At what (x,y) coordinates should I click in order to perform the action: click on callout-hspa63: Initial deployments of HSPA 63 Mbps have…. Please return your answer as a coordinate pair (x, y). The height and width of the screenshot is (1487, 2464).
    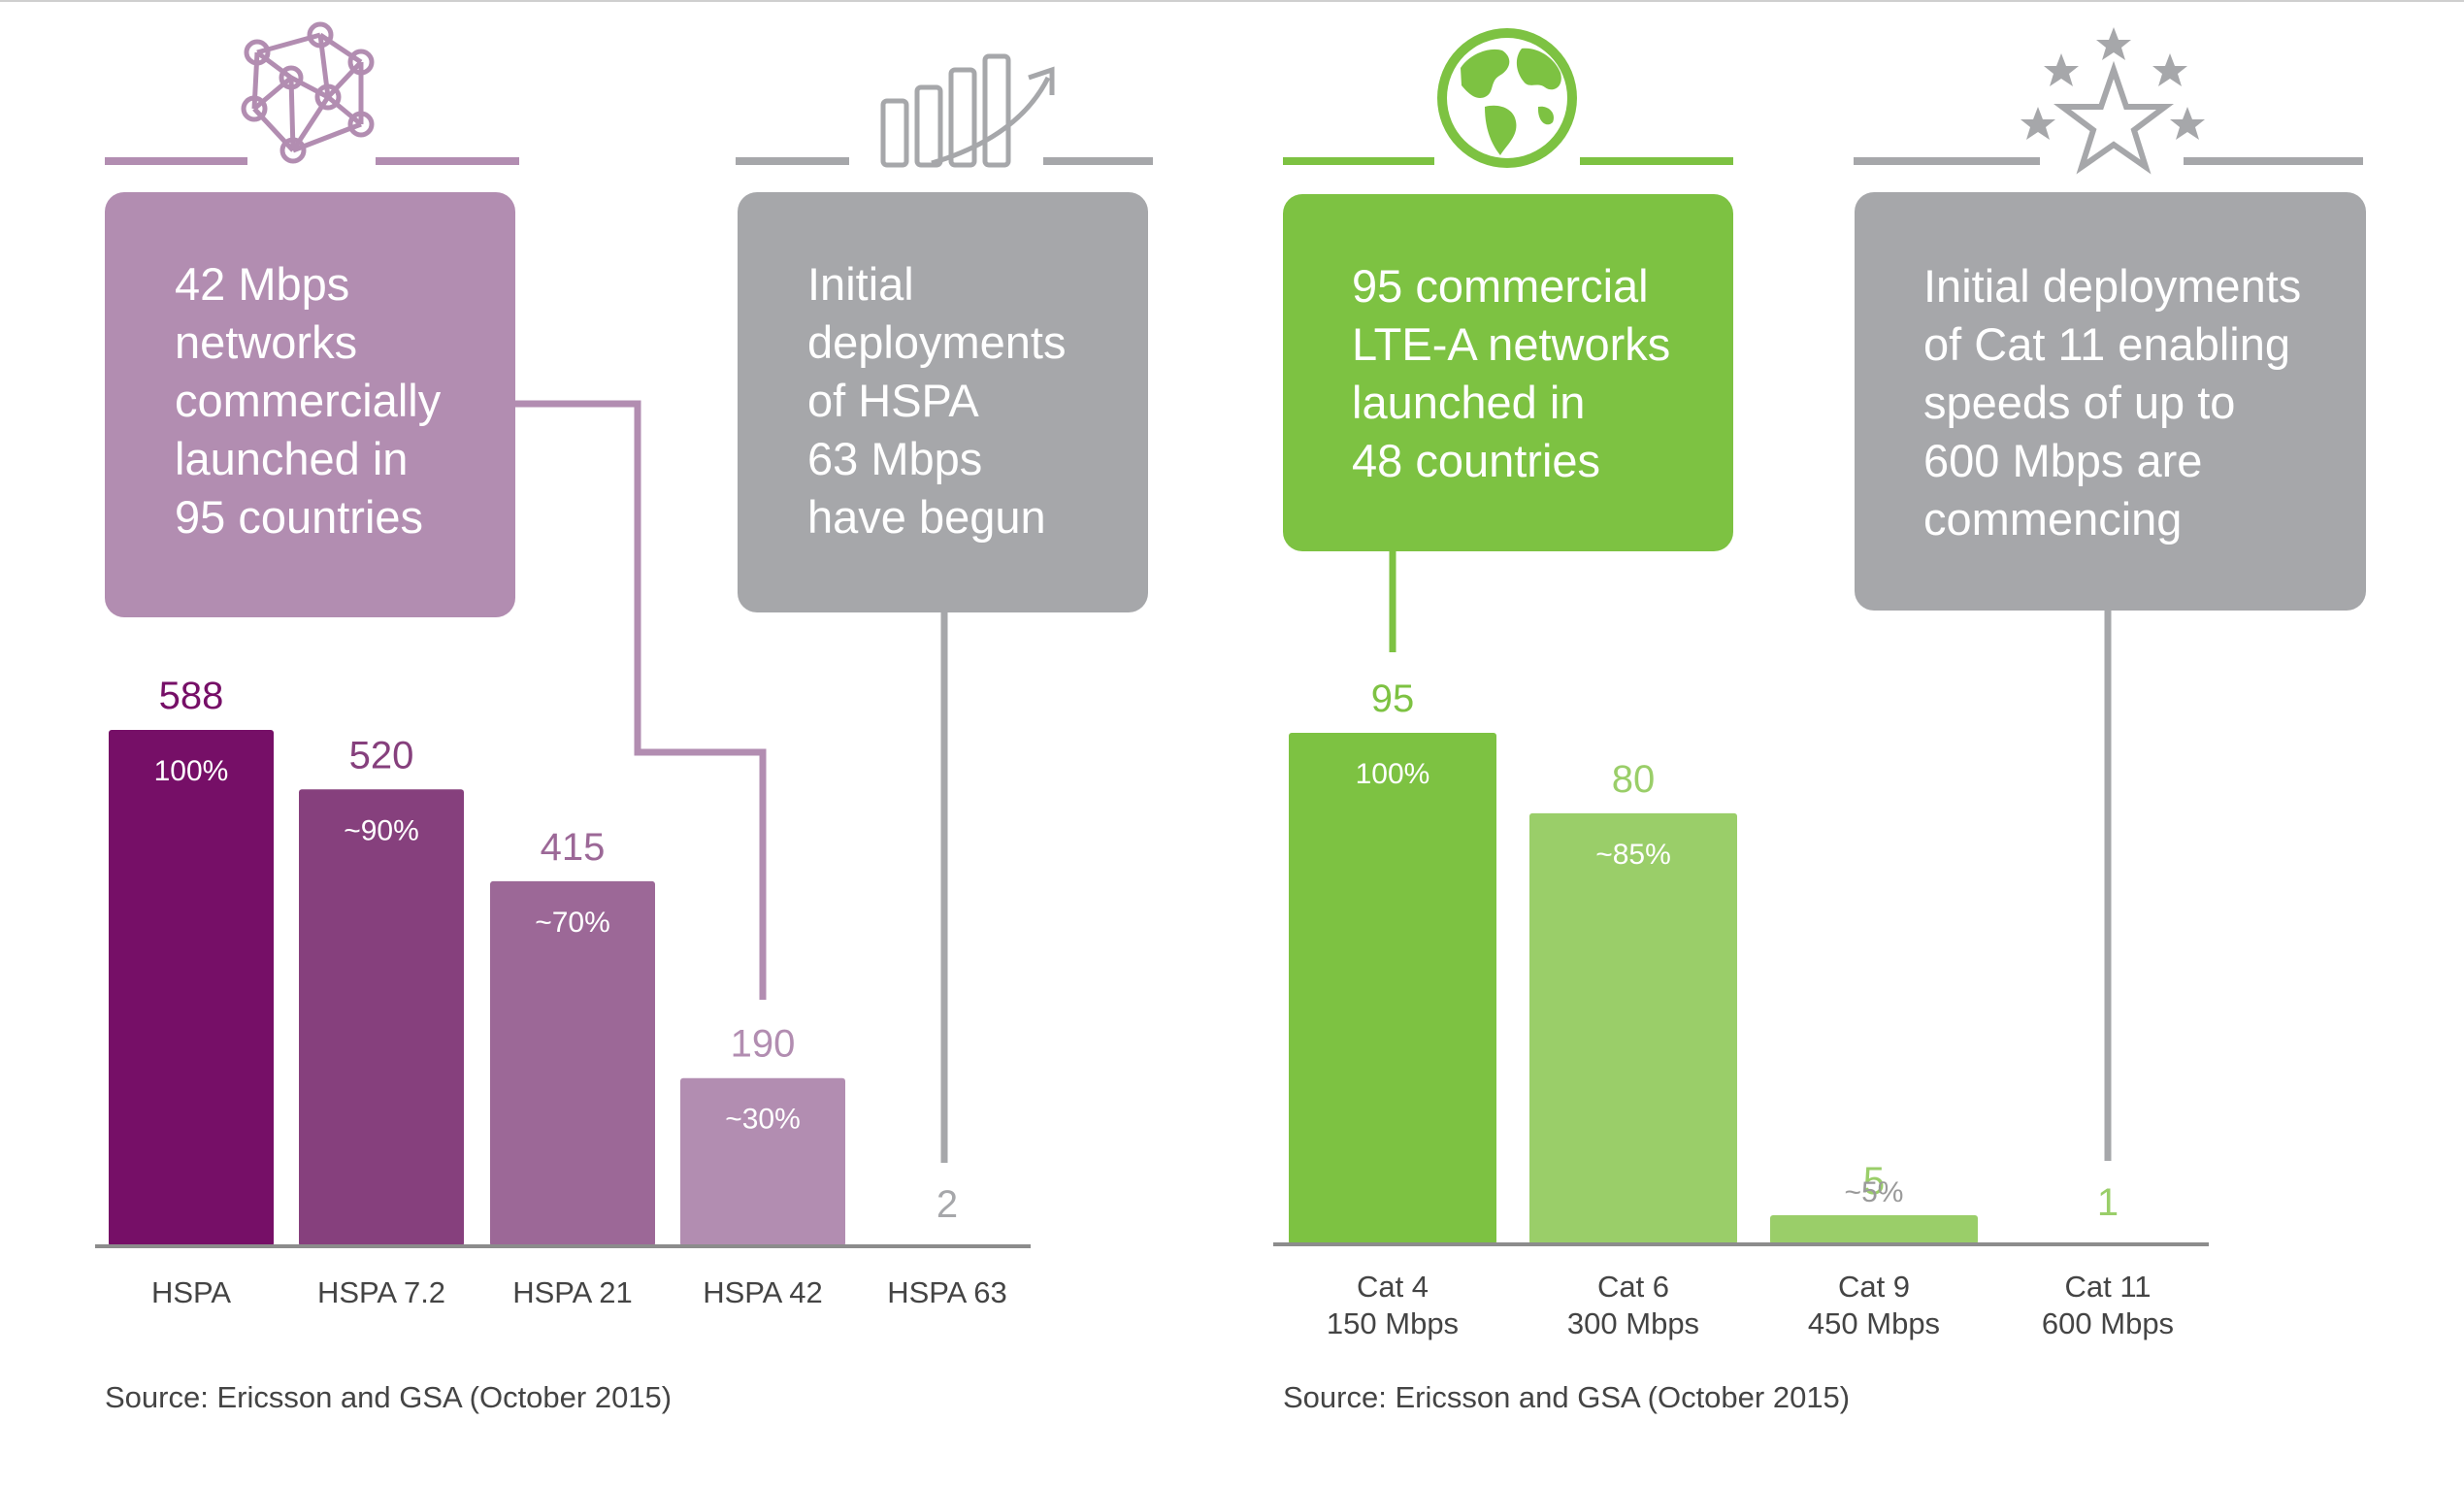
    Looking at the image, I should click on (943, 402).